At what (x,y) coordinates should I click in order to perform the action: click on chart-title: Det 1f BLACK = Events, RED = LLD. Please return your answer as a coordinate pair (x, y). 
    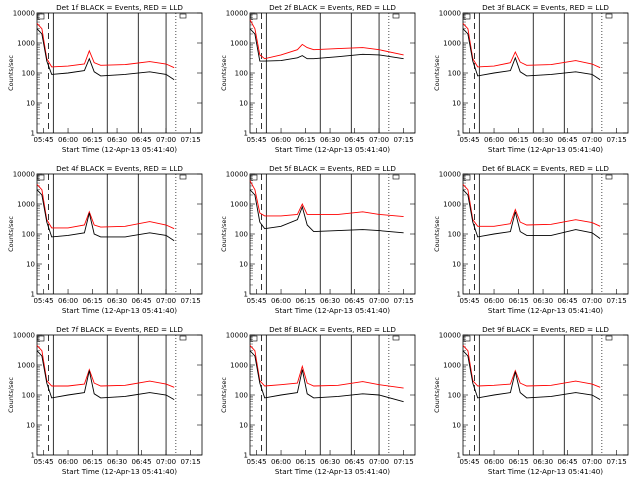
    Looking at the image, I should click on (119, 7).